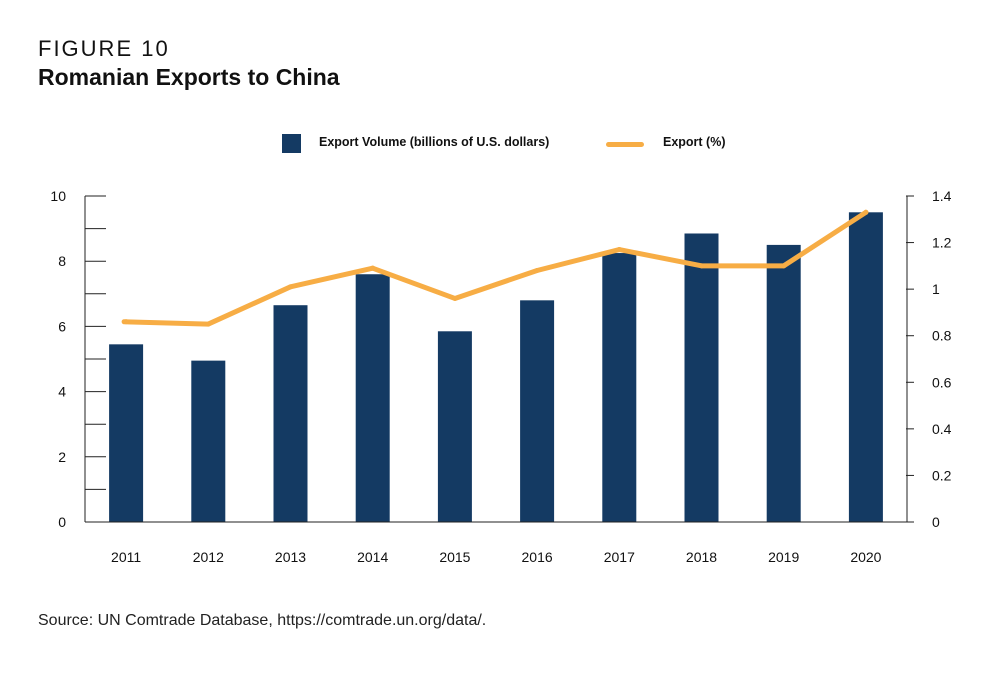 Image resolution: width=1001 pixels, height=676 pixels. Describe the element at coordinates (373, 268) in the screenshot. I see `line-point-2014` at that location.